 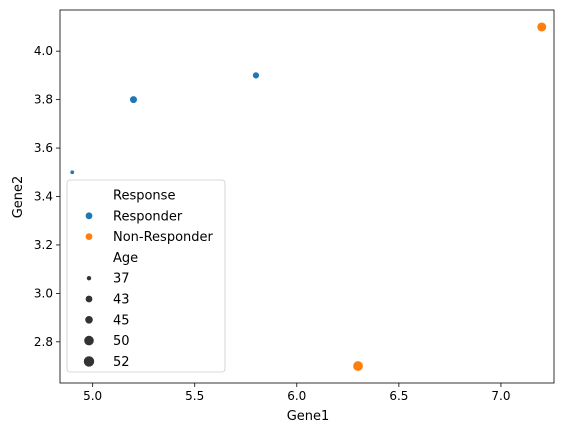 What do you see at coordinates (125, 258) in the screenshot?
I see `legend-size-title: Age` at bounding box center [125, 258].